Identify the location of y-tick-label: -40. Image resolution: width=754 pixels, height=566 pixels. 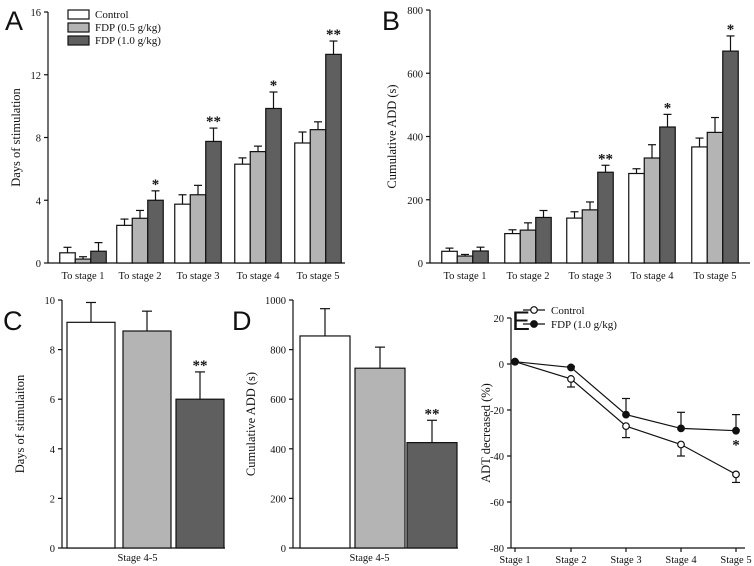
(497, 457).